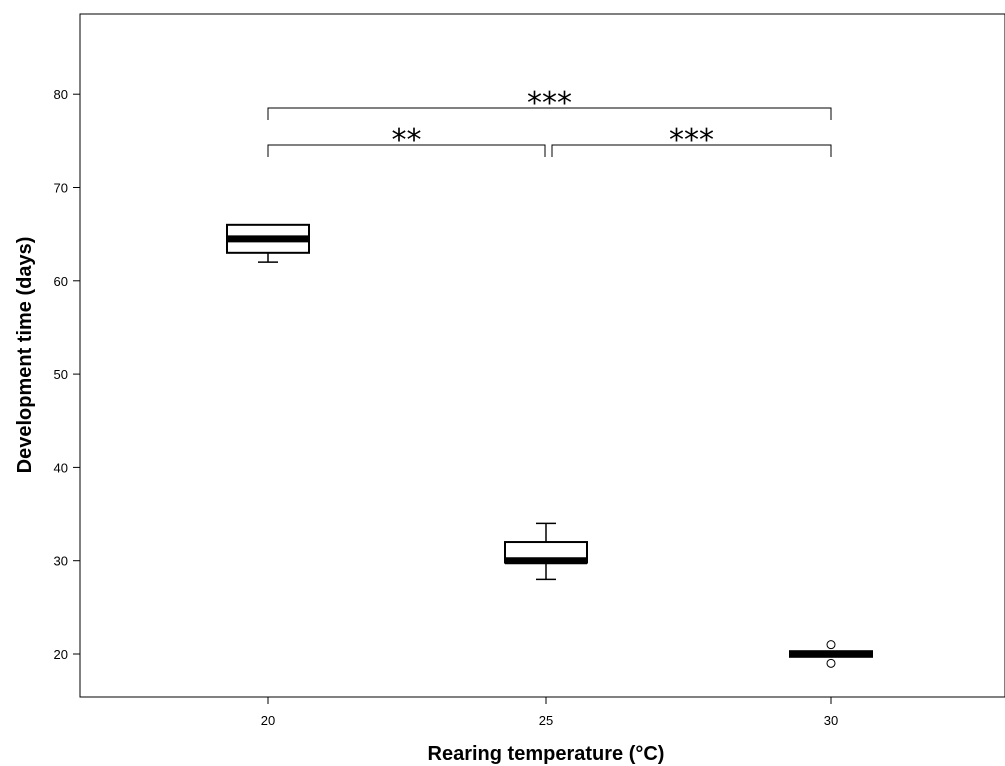 The height and width of the screenshot is (766, 1005). Describe the element at coordinates (546, 754) in the screenshot. I see `x-axis-title: Rearing temperature (°C)` at that location.